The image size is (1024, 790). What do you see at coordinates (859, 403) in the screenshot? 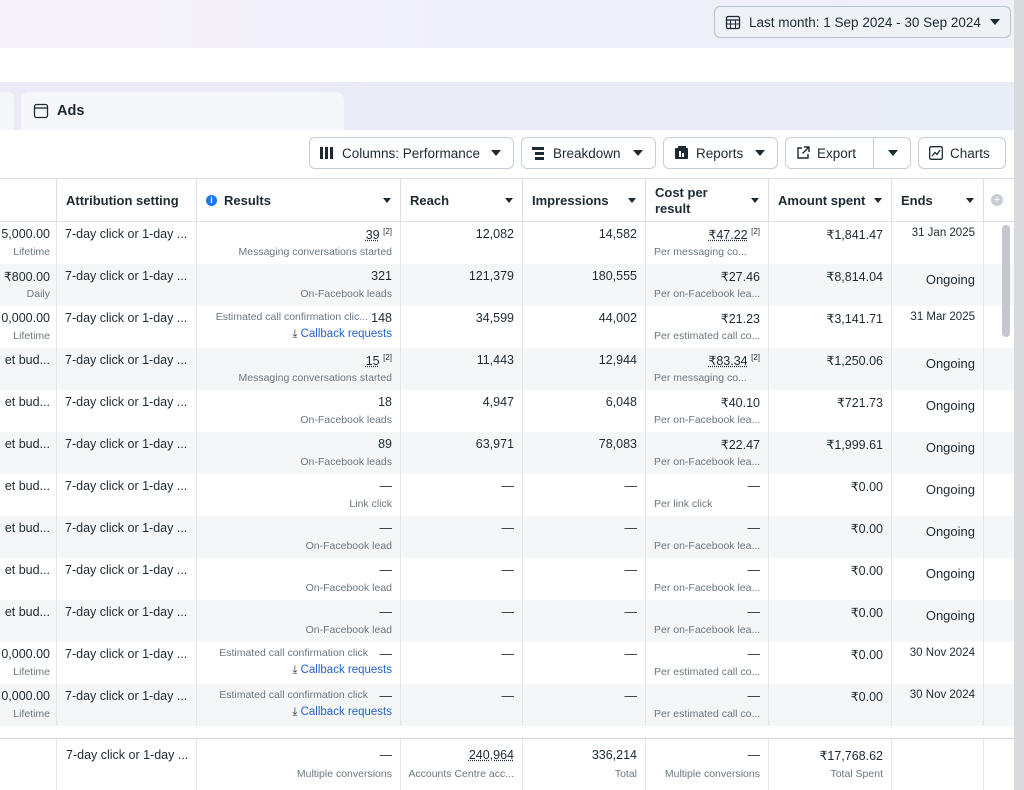
I see `amount-spent-value: ₹721.73` at bounding box center [859, 403].